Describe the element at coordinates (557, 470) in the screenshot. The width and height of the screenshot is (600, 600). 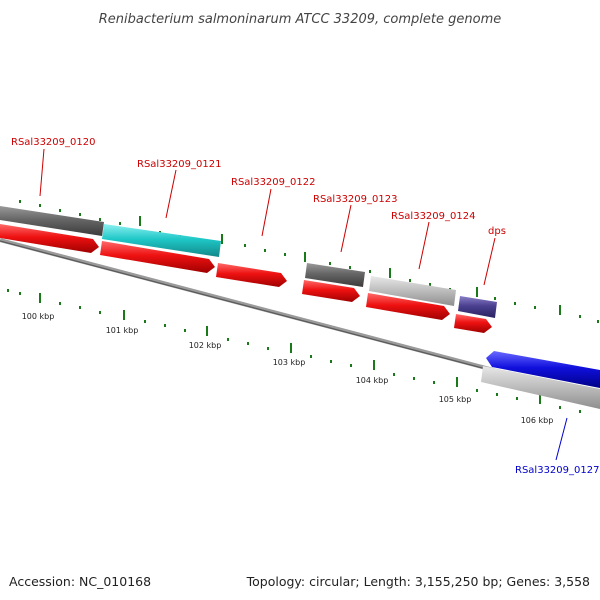
I see `gene-label-rsal0127: RSal33209_0127` at that location.